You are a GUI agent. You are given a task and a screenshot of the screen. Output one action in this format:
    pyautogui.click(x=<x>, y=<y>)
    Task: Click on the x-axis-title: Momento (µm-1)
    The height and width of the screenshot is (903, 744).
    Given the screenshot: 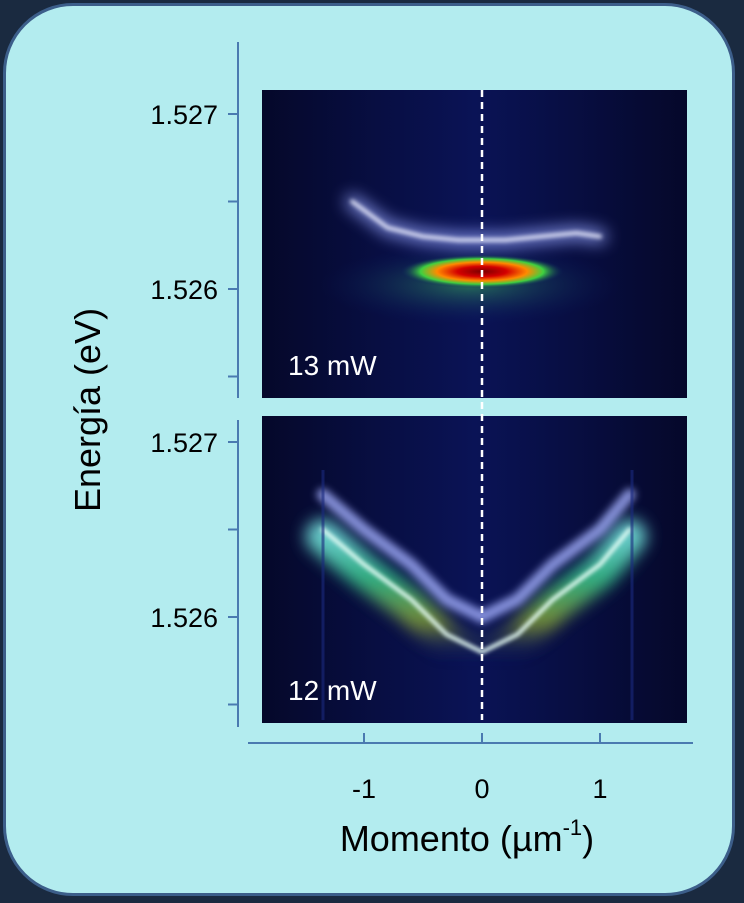 What is the action you would take?
    pyautogui.click(x=467, y=837)
    